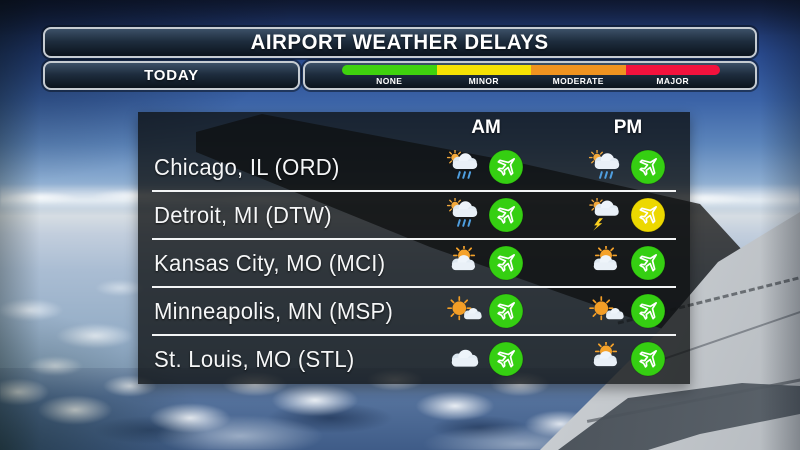  I want to click on page-title: AIRPORT WEATHER DELAYS, so click(400, 42).